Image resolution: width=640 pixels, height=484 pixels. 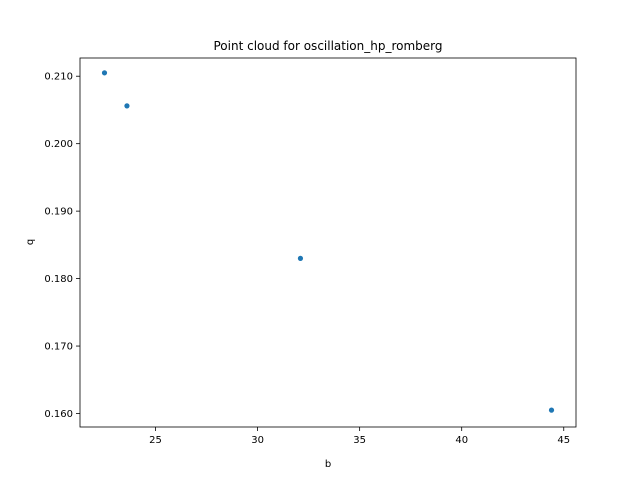 What do you see at coordinates (359, 440) in the screenshot?
I see `x-tick-label-2: 35` at bounding box center [359, 440].